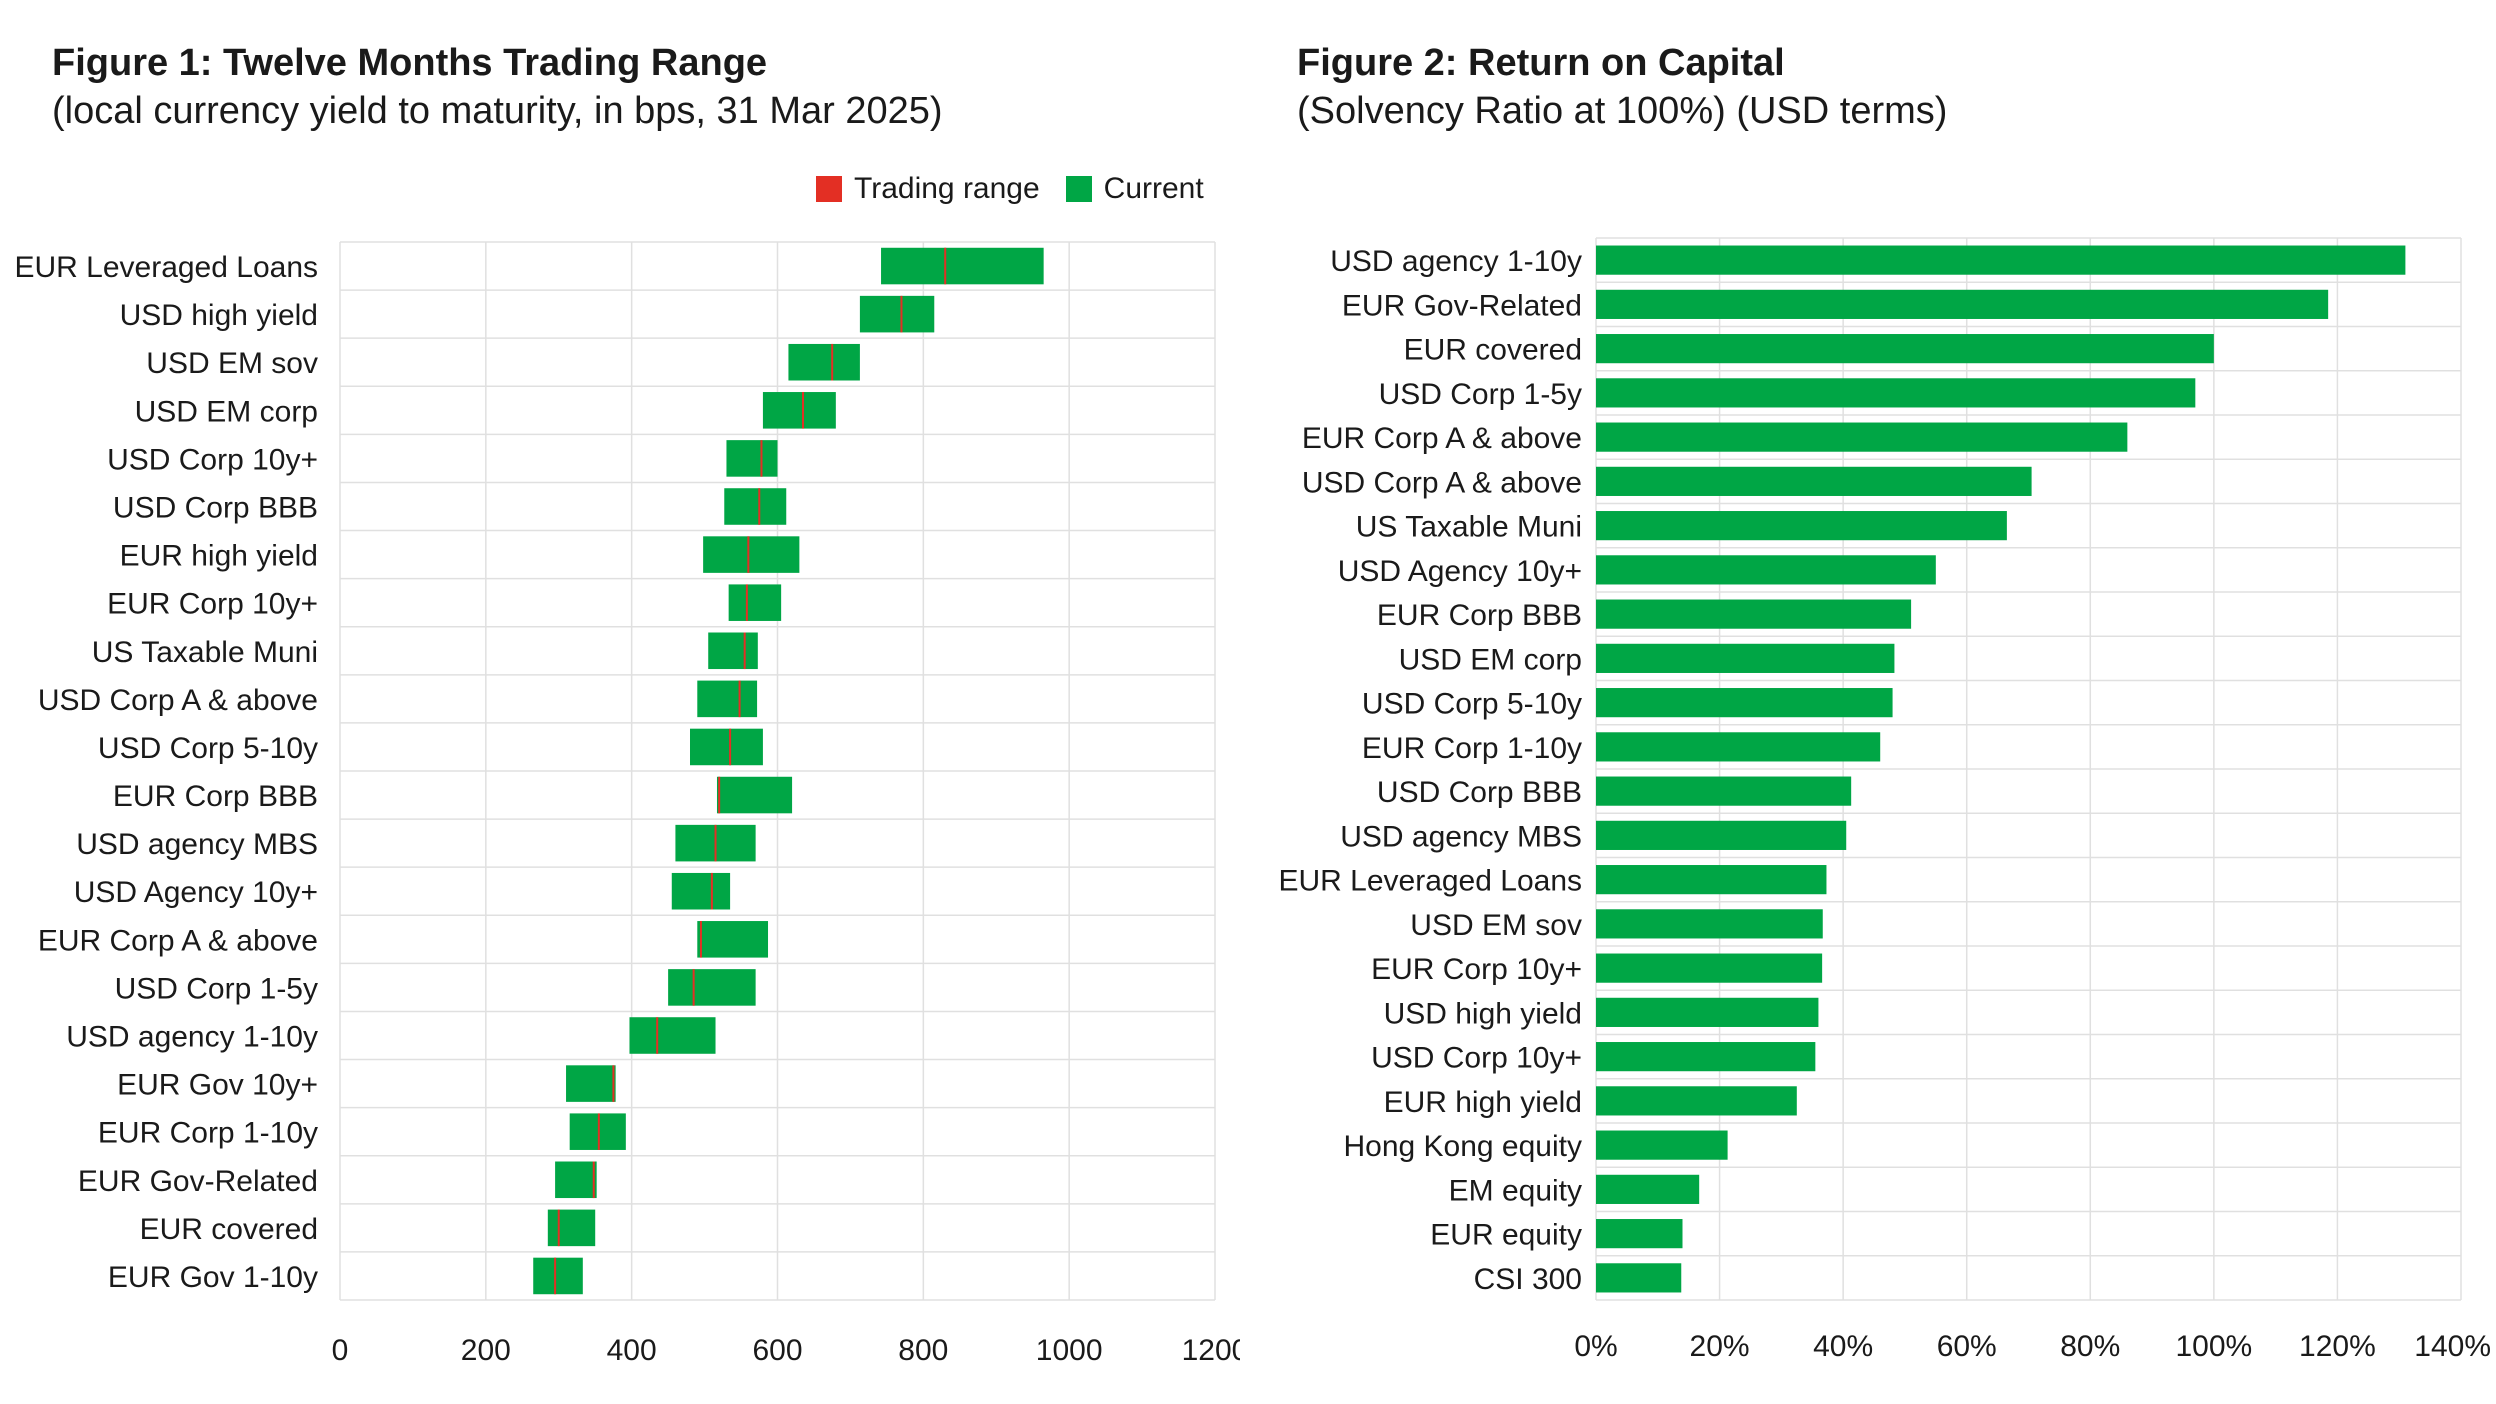 The image size is (2496, 1404). I want to click on category-label-csi-300: CSI 300, so click(1528, 1279).